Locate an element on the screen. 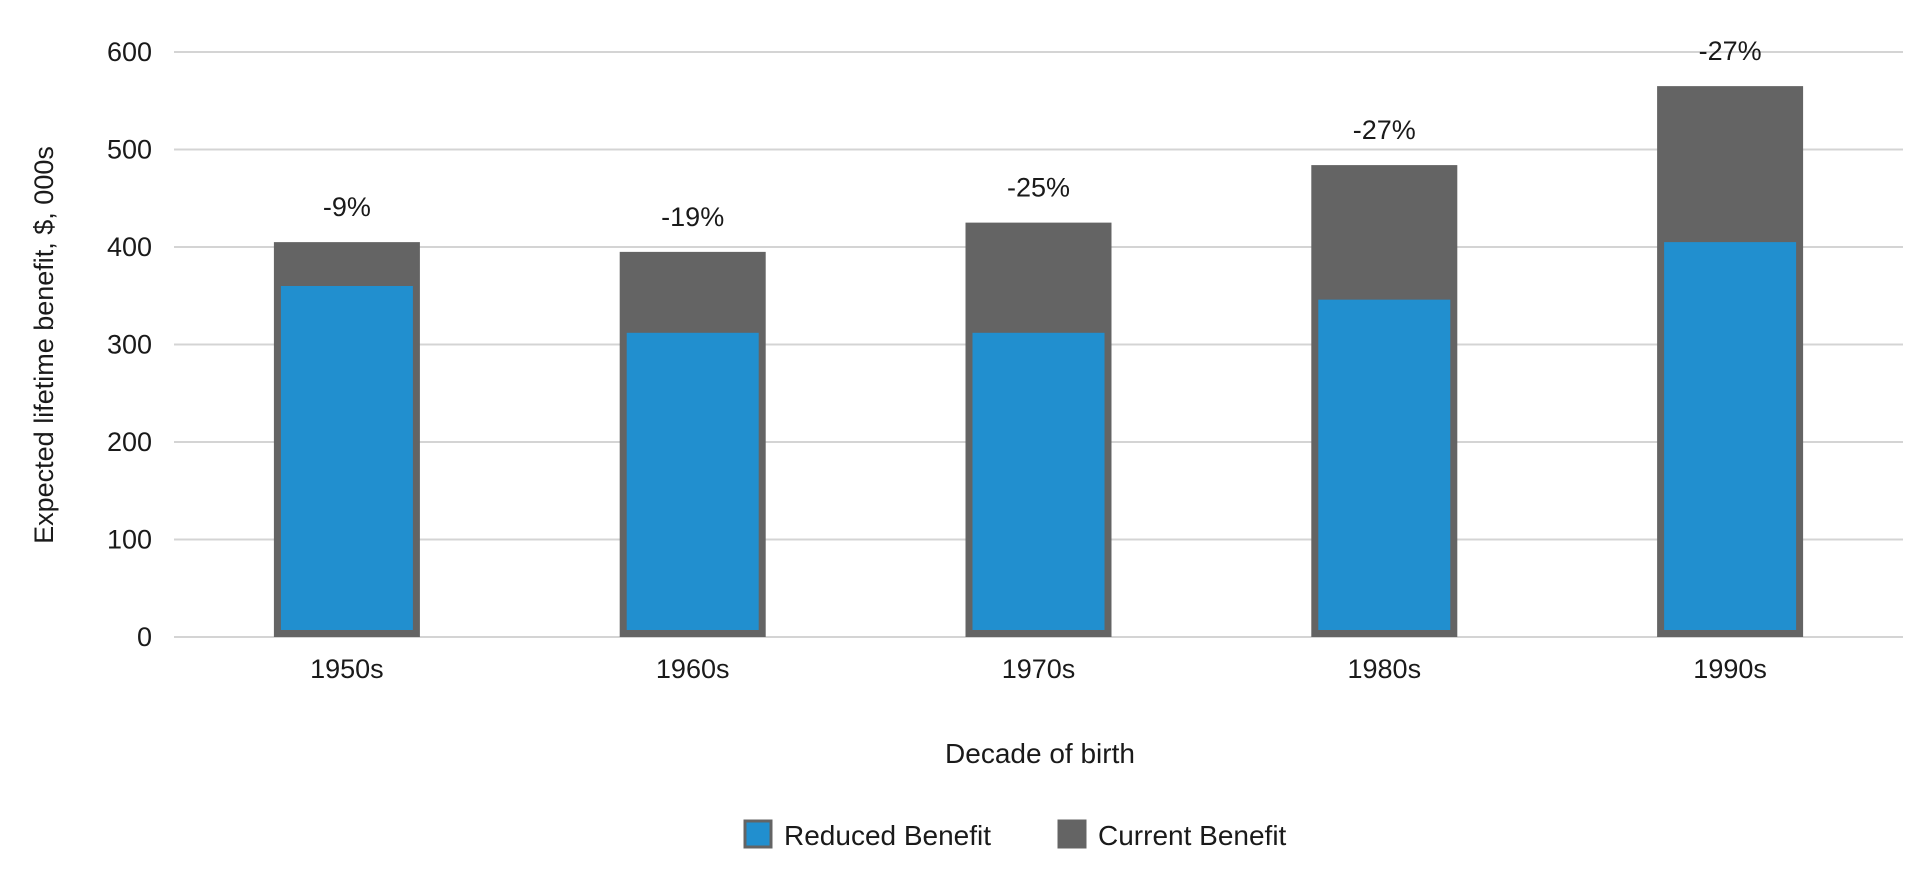  y-tick-label: 500 is located at coordinates (129, 150).